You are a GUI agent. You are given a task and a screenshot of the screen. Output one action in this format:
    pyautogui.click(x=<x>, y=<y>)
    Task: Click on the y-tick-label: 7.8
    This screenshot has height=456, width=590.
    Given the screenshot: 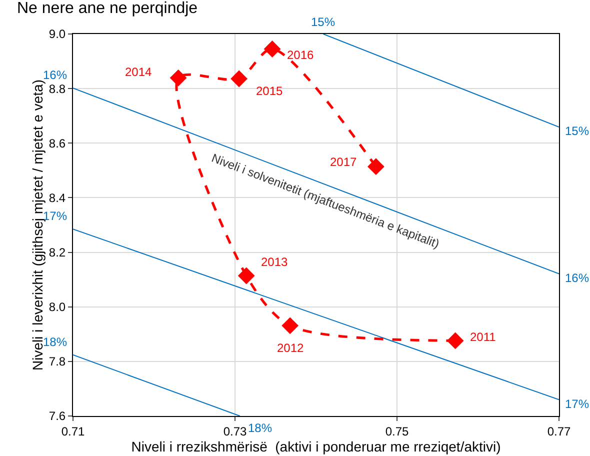 What is the action you would take?
    pyautogui.click(x=57, y=361)
    